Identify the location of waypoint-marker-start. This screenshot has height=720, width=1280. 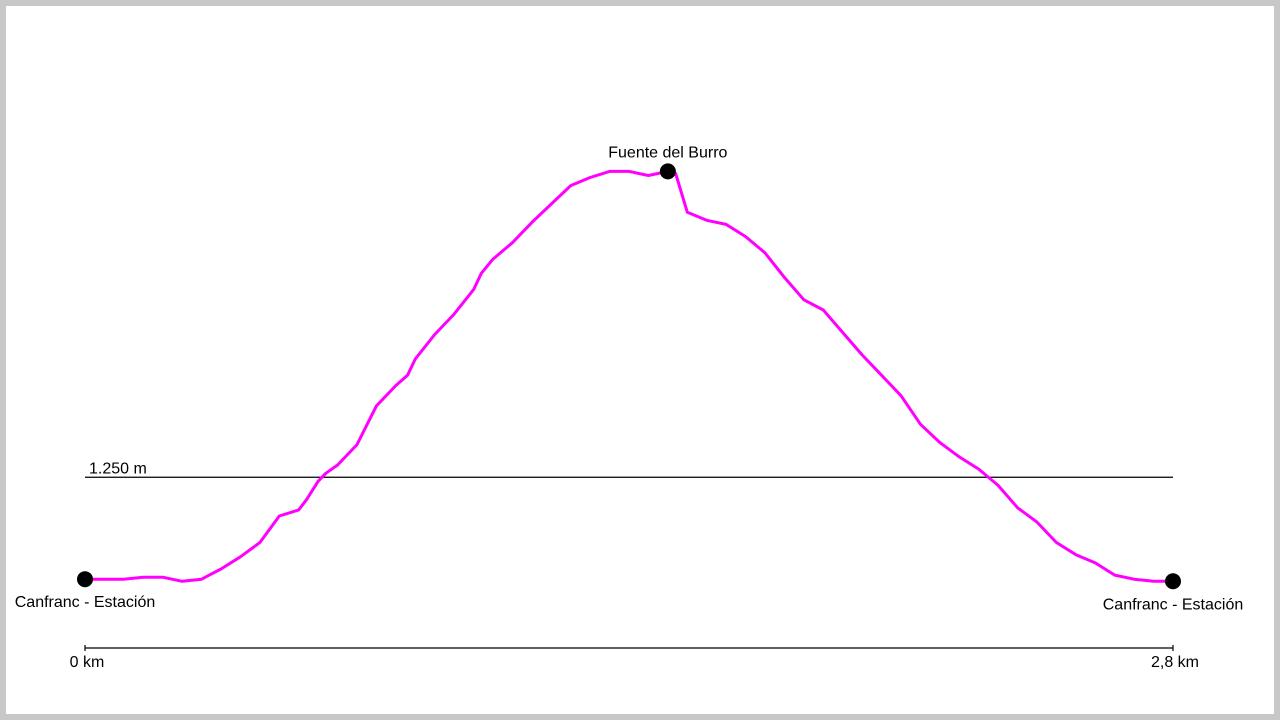
(85, 579).